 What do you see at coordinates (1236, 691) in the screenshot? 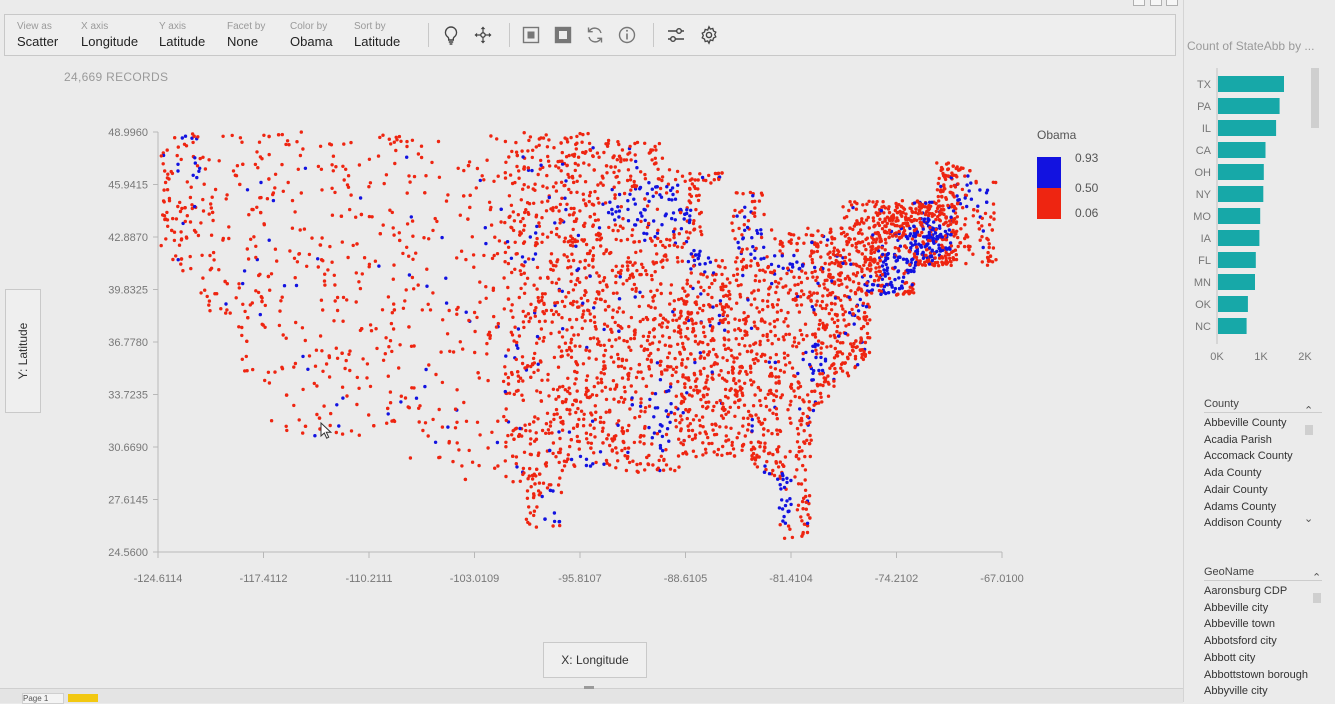
I see `geoname-item: Abbyville city` at bounding box center [1236, 691].